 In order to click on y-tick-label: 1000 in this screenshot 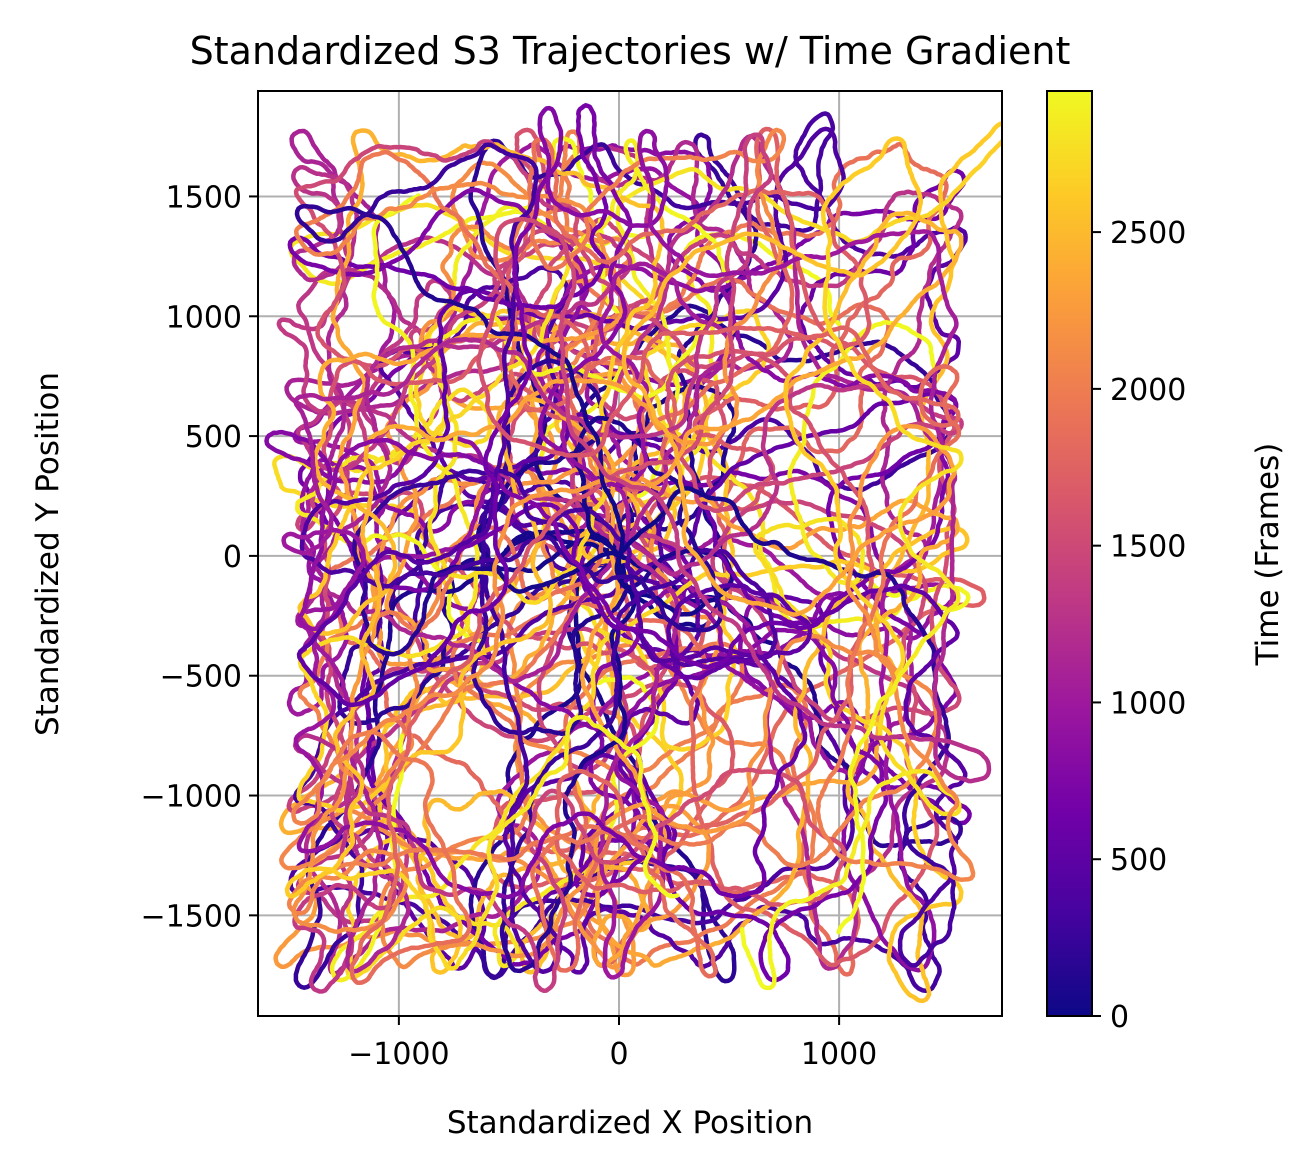, I will do `click(204, 317)`.